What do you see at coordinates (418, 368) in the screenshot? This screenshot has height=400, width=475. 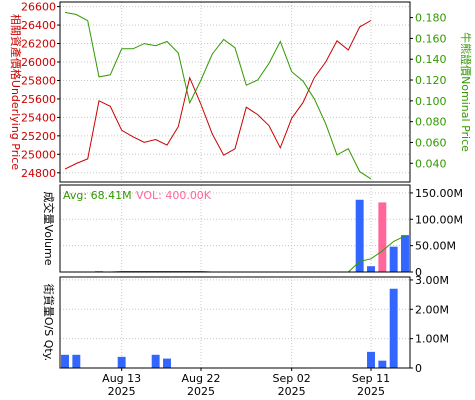 I see `os-qty-tick-label: 0` at bounding box center [418, 368].